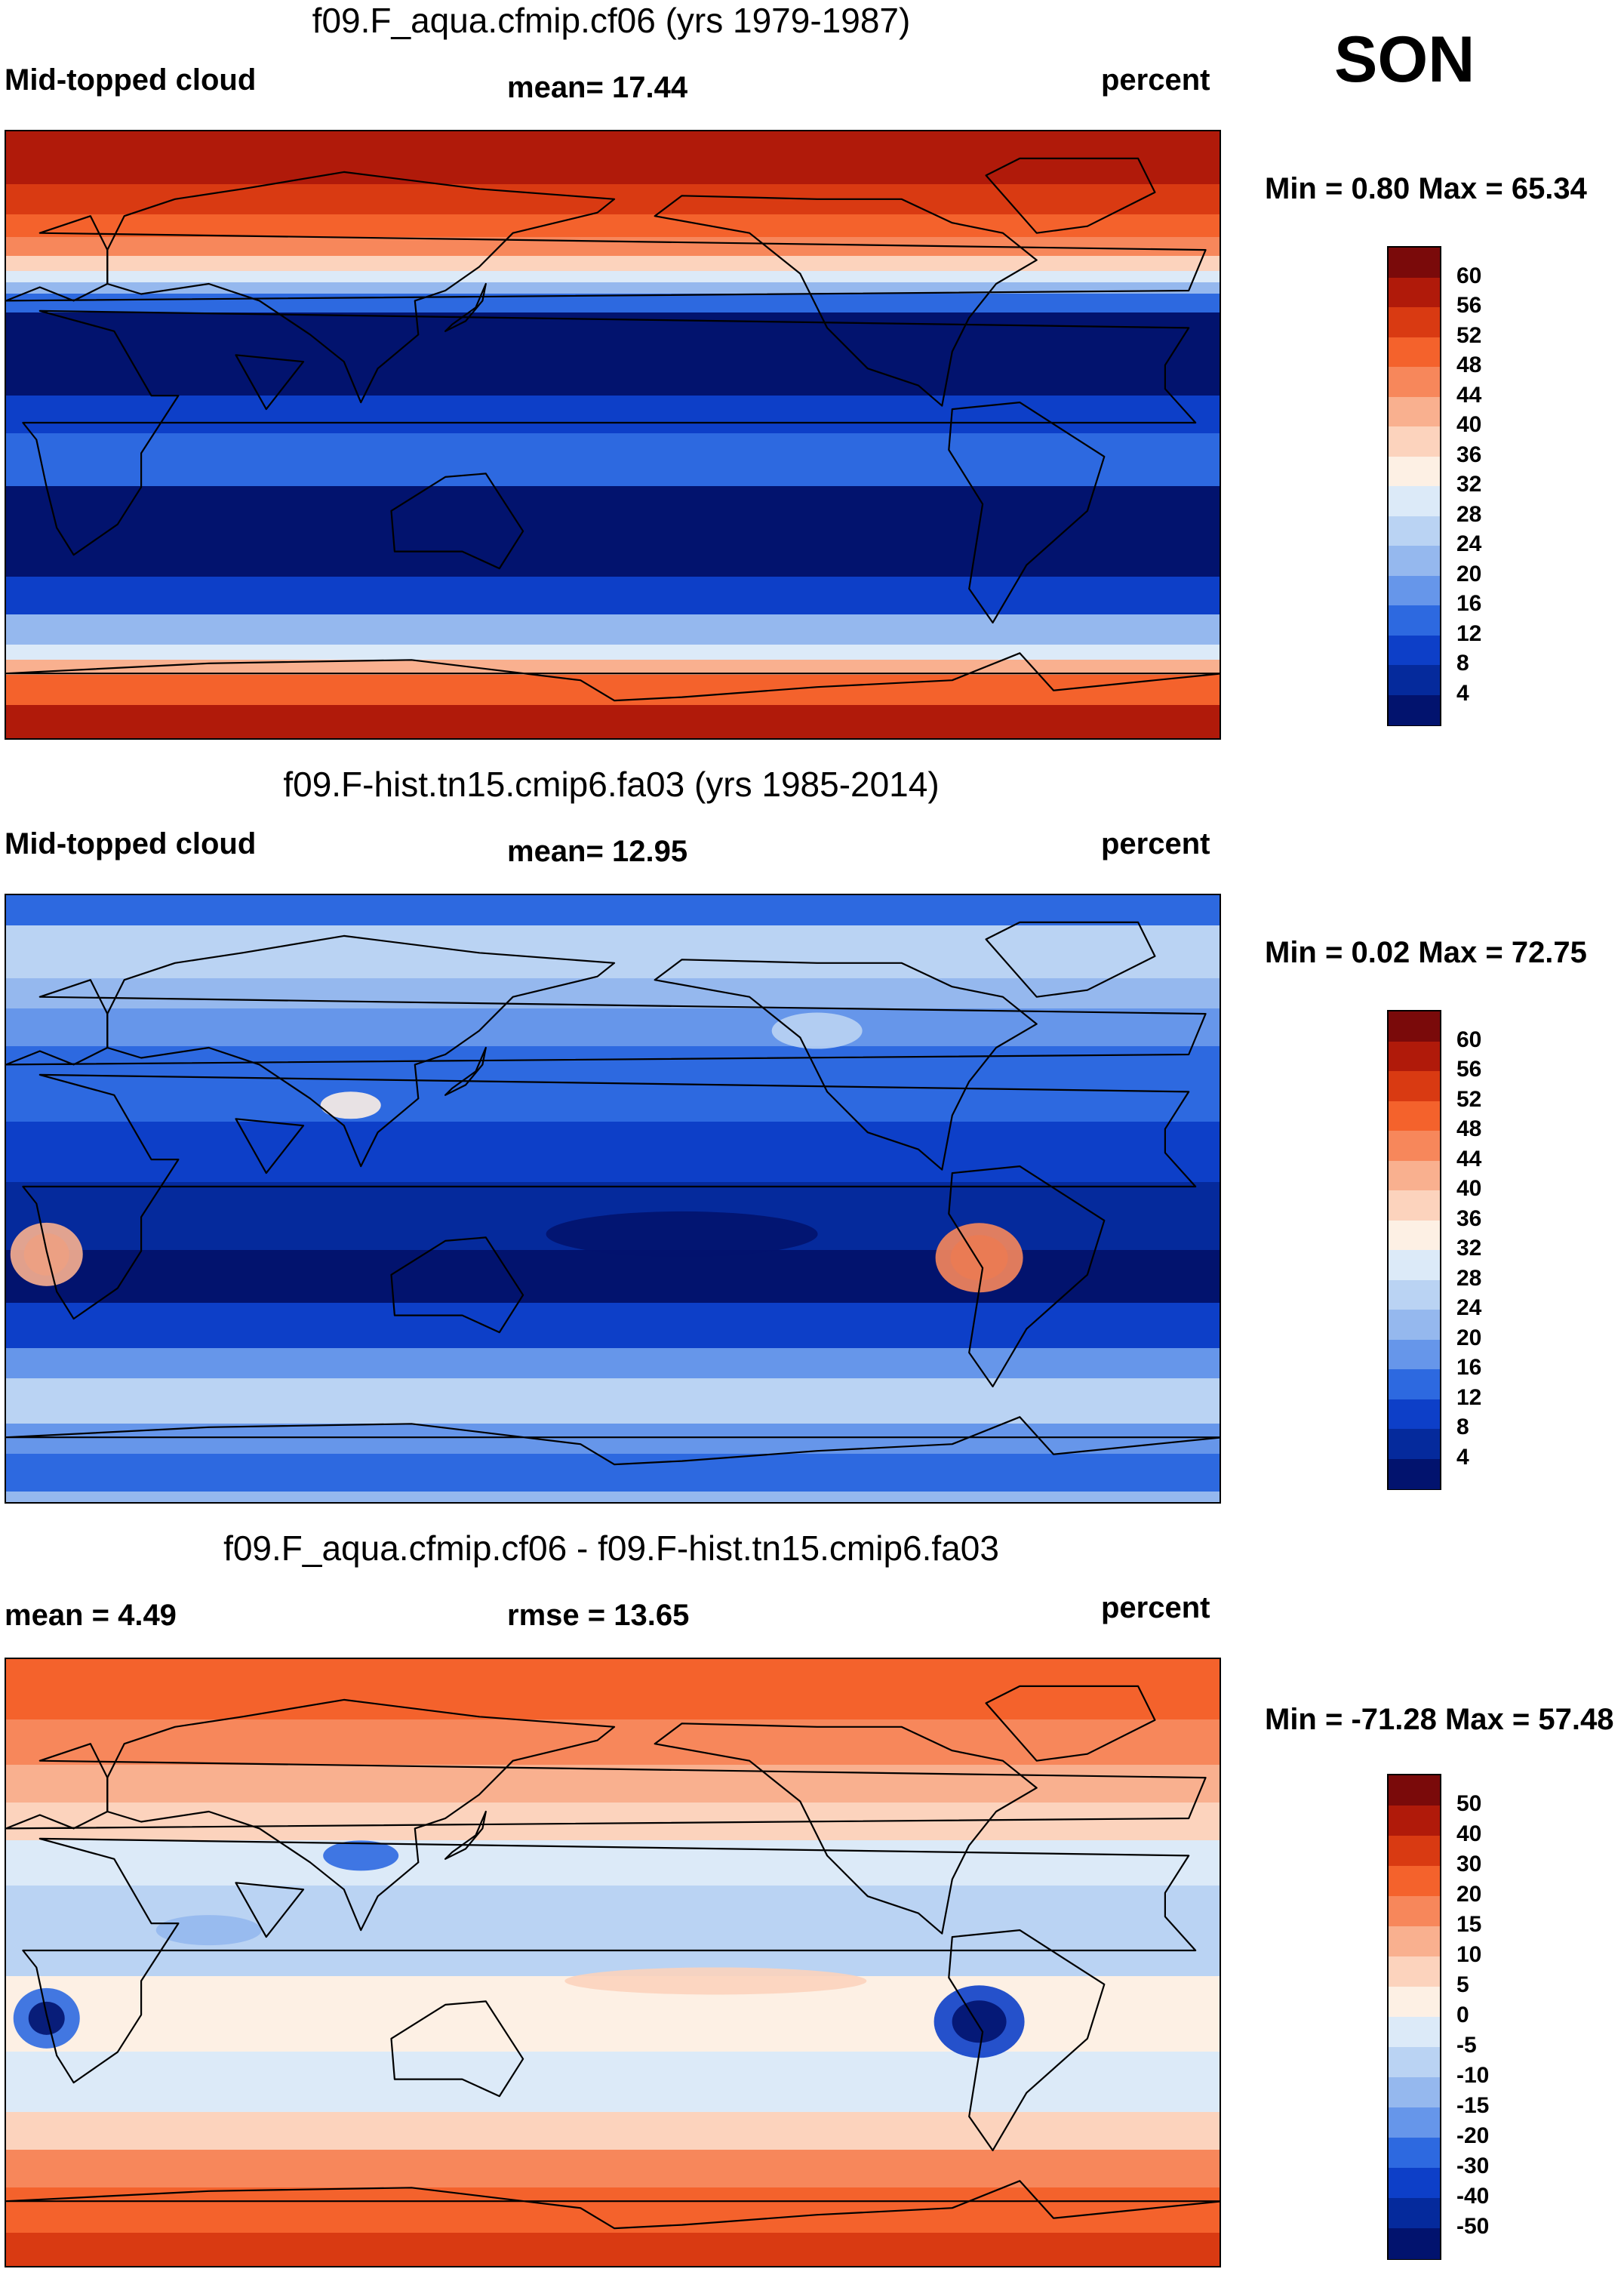 This screenshot has height=2272, width=1624. Describe the element at coordinates (1439, 1719) in the screenshot. I see `panel-3-min-max: Min = -71.28 Max = 57.48` at that location.